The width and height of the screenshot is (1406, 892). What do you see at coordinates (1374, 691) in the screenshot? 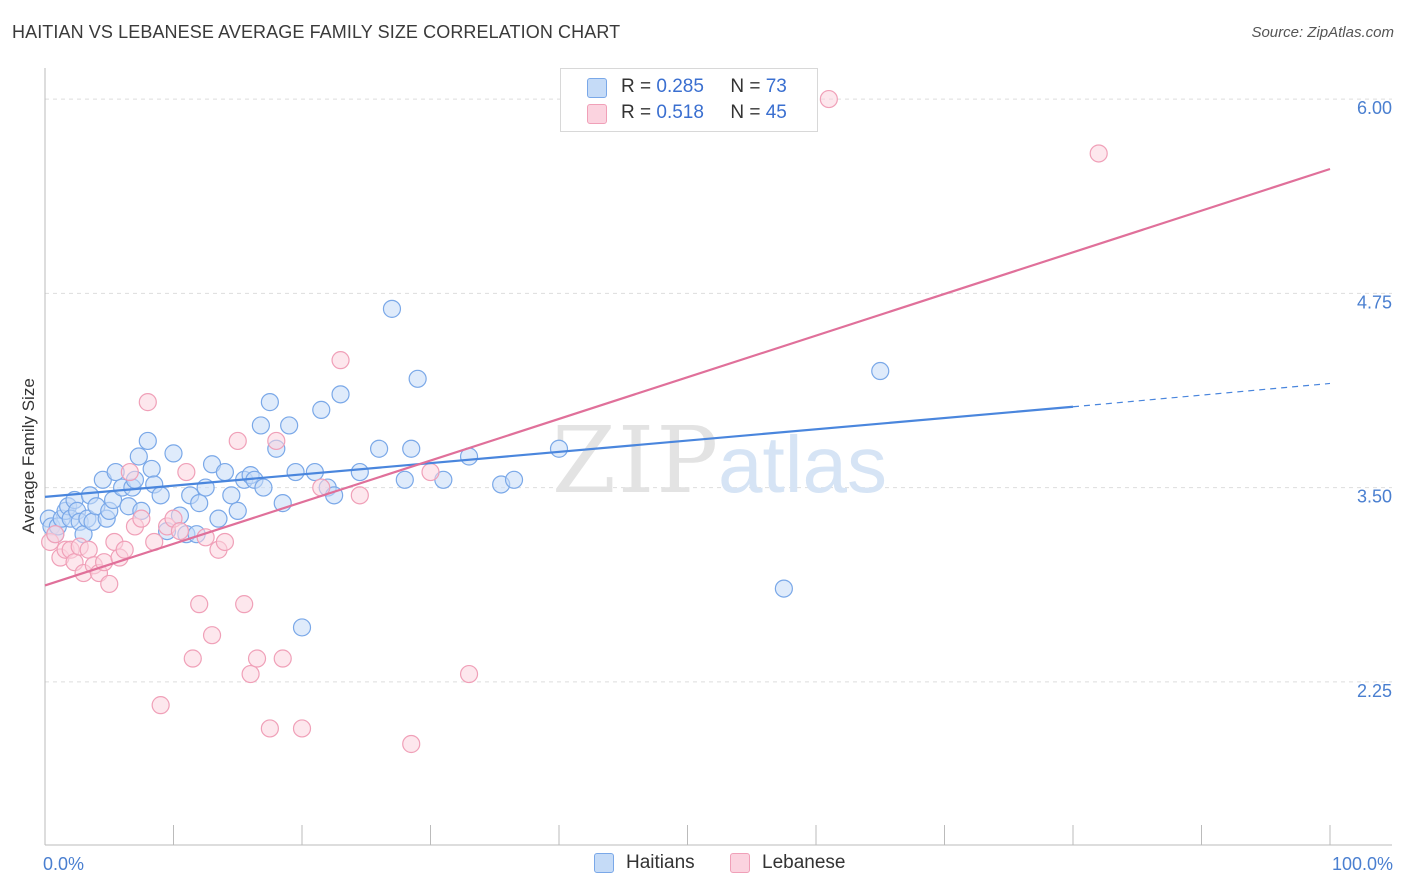
I see `y-tick-label: 2.25` at bounding box center [1374, 691].